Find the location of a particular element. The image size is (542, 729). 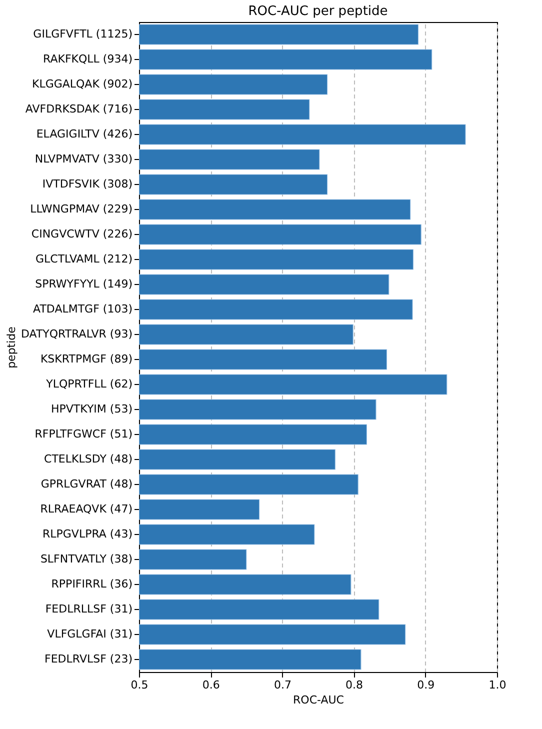

x-tick-label: 0.9 is located at coordinates (426, 685).